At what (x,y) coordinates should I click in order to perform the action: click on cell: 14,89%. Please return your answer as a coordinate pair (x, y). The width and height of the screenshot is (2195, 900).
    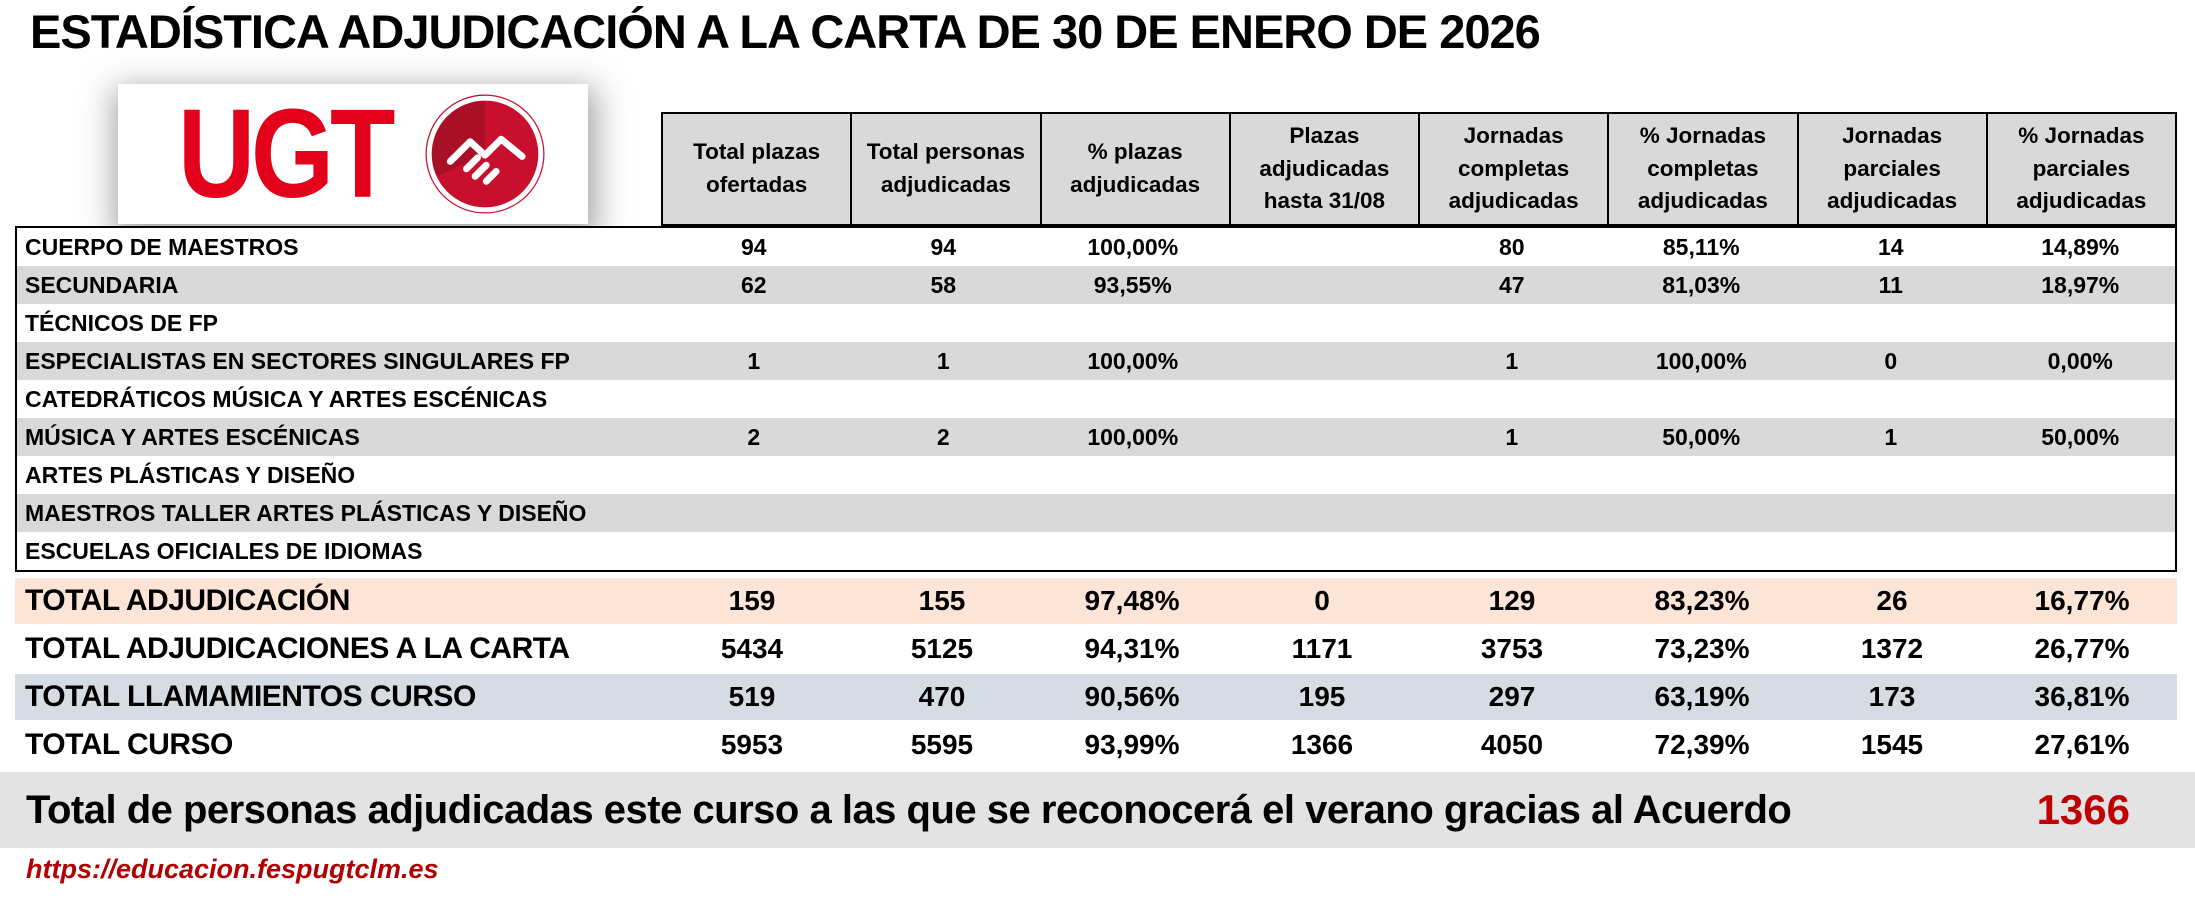
    Looking at the image, I should click on (2080, 246).